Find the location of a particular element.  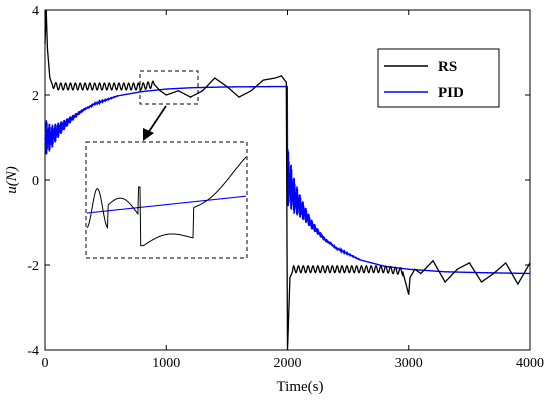

inset-series-pid is located at coordinates (166, 204).